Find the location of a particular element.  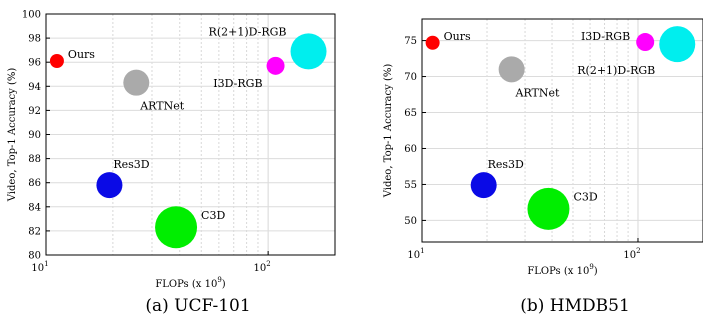

y-tick-label: 92 is located at coordinates (34, 111).